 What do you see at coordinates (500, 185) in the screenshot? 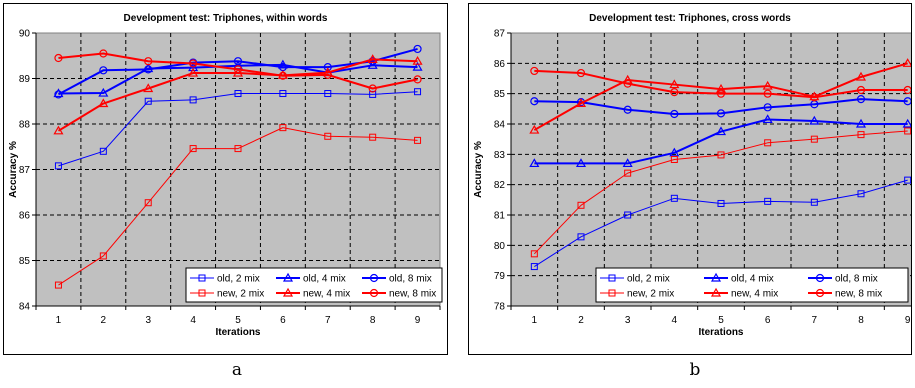
I see `y-tick-label: 82` at bounding box center [500, 185].